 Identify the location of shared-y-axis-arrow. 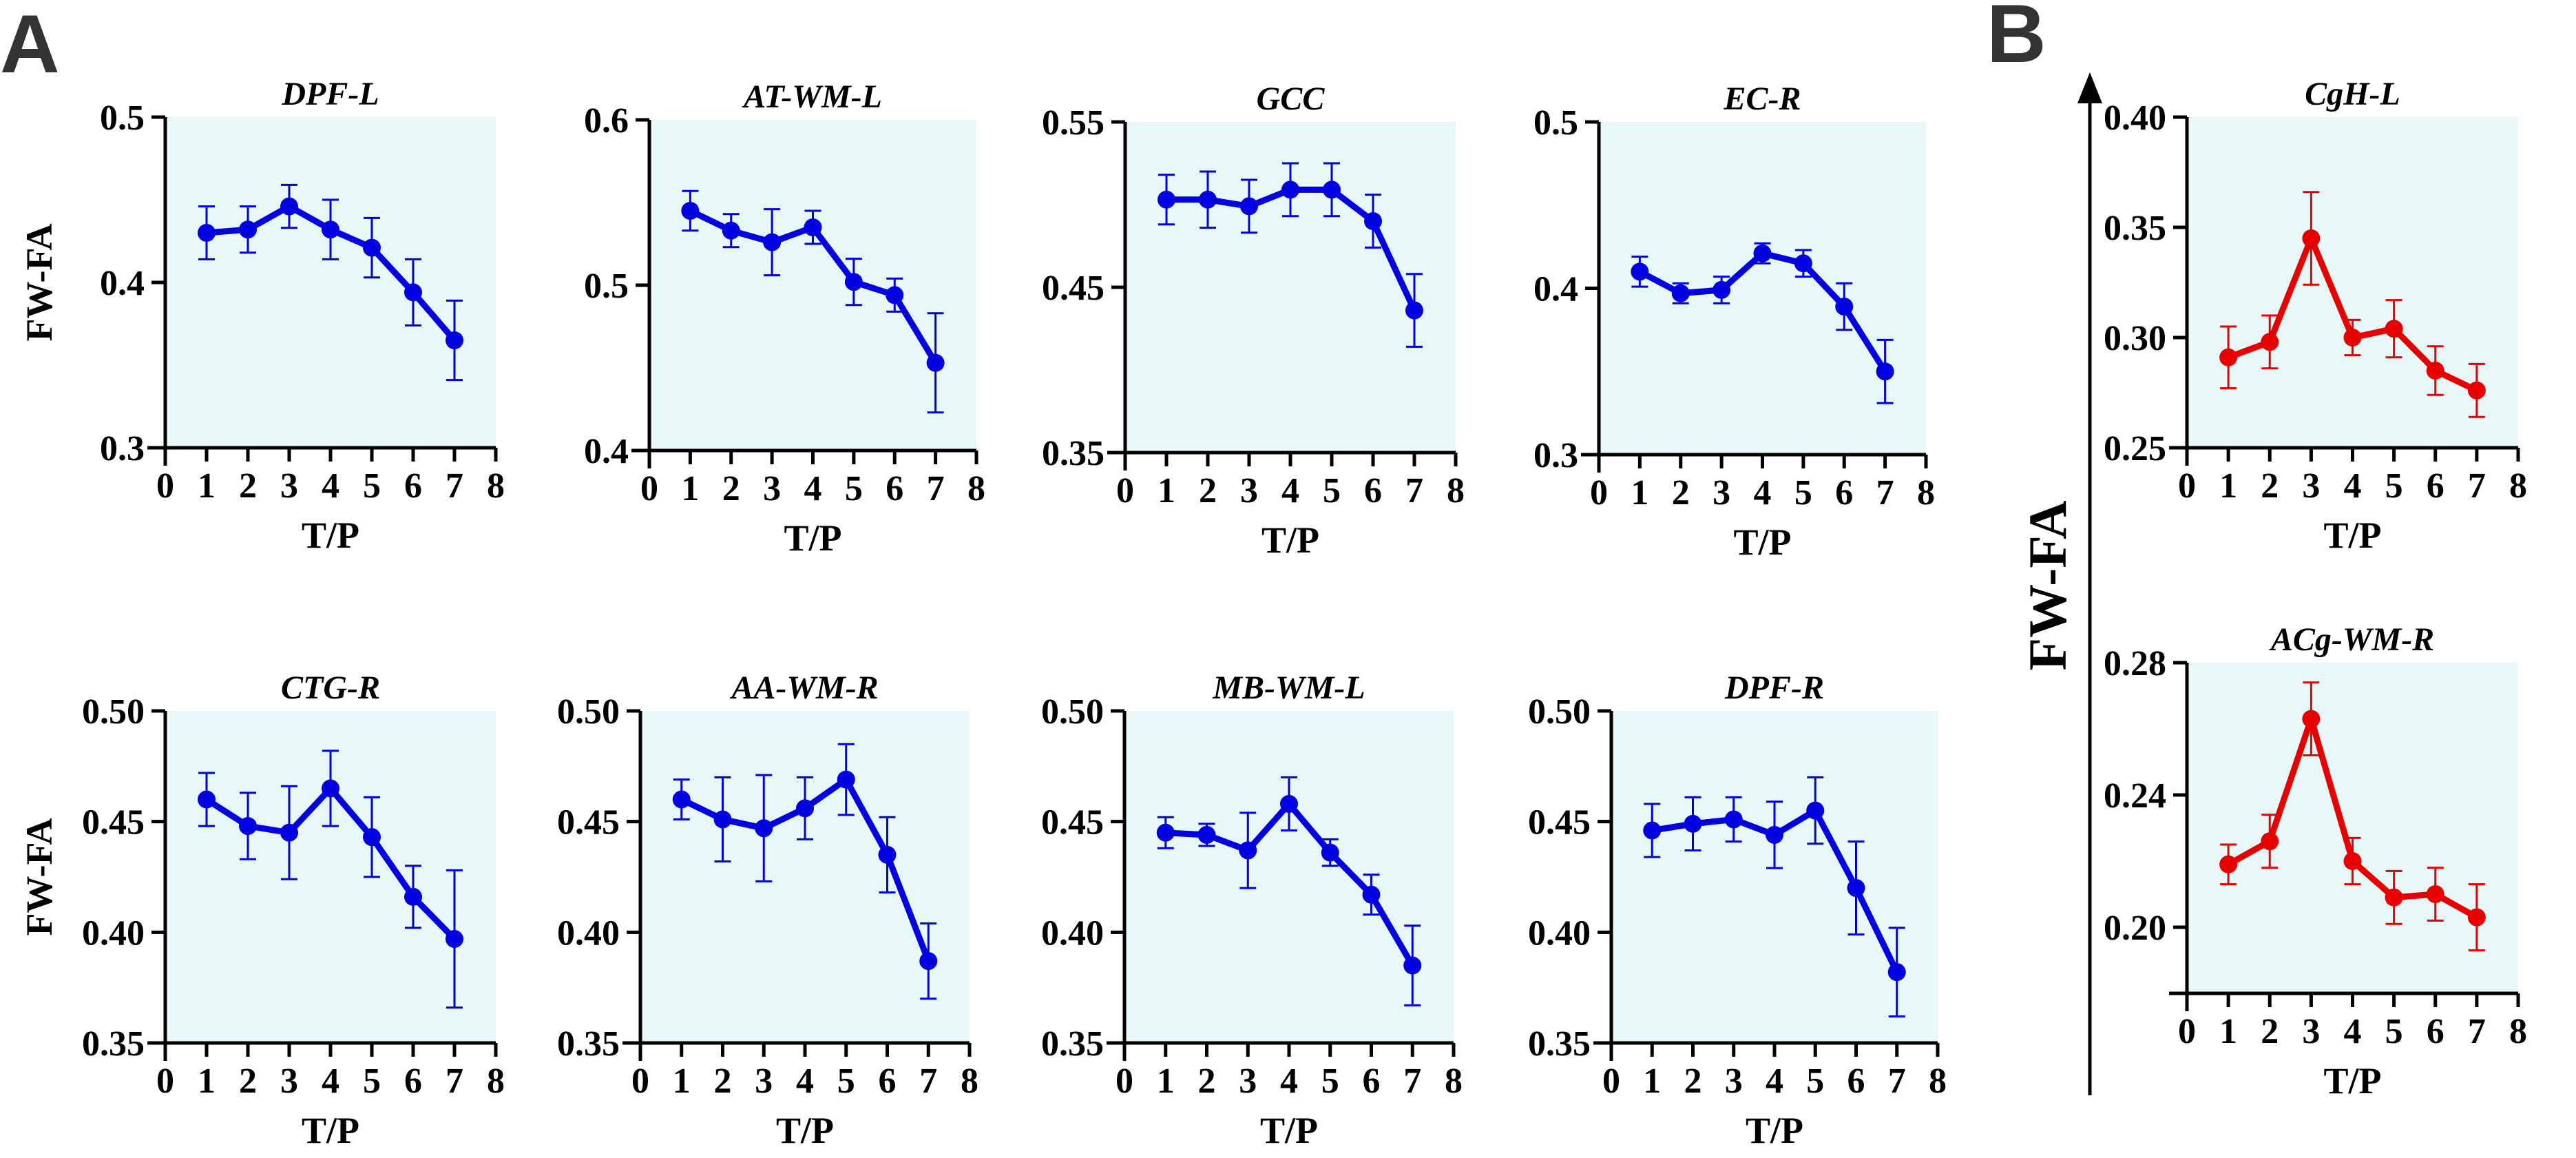
(2089, 583).